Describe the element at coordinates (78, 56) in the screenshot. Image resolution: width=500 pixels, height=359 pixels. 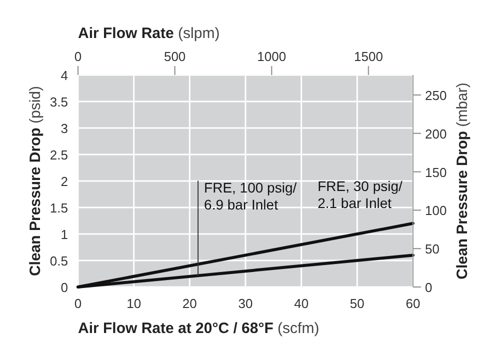
I see `x2-tick-label: 0` at that location.